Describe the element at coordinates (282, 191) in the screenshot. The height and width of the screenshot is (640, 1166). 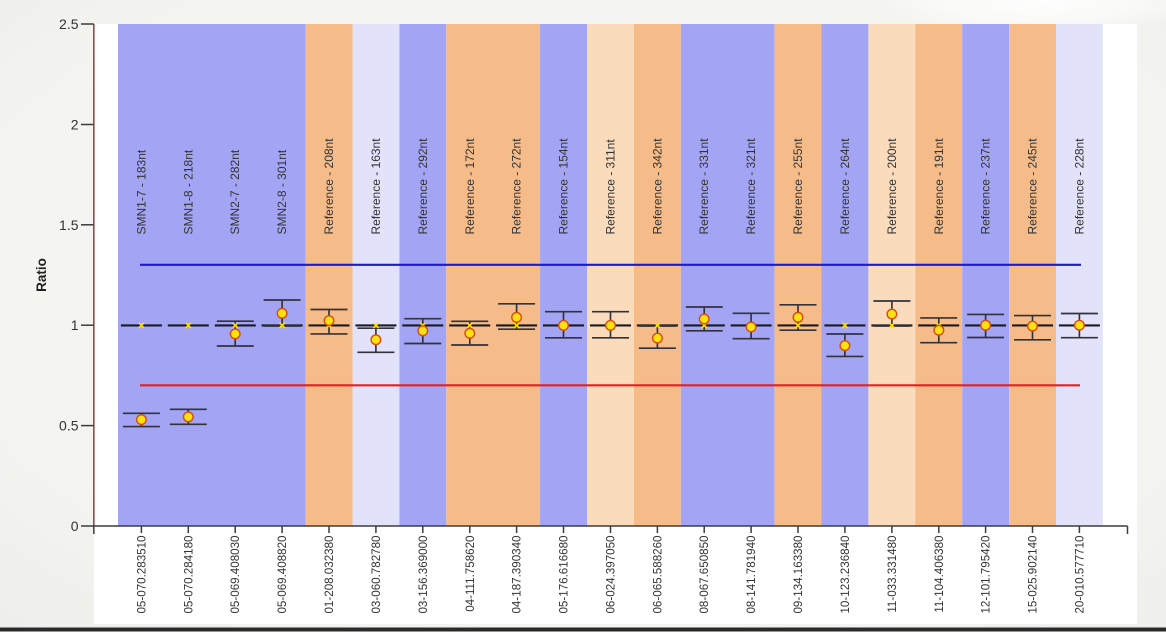
I see `svg-text: SMN2-8 - 301nt` at that location.